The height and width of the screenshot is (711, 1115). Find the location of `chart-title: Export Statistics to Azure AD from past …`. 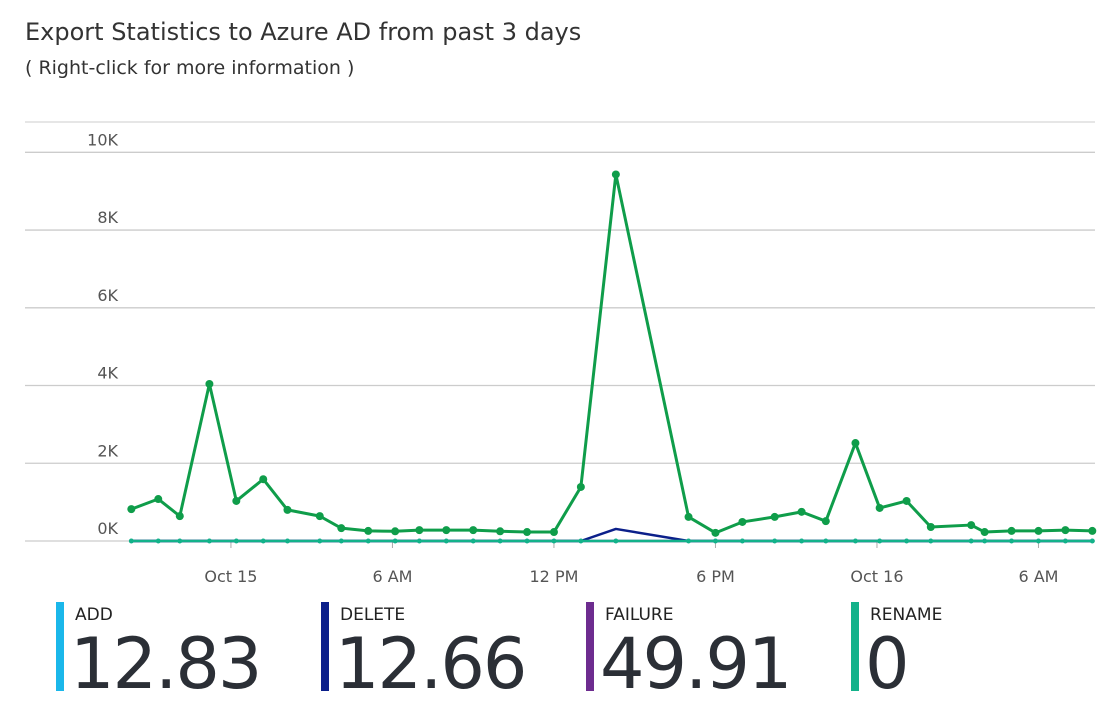

chart-title: Export Statistics to Azure AD from past … is located at coordinates (303, 32).